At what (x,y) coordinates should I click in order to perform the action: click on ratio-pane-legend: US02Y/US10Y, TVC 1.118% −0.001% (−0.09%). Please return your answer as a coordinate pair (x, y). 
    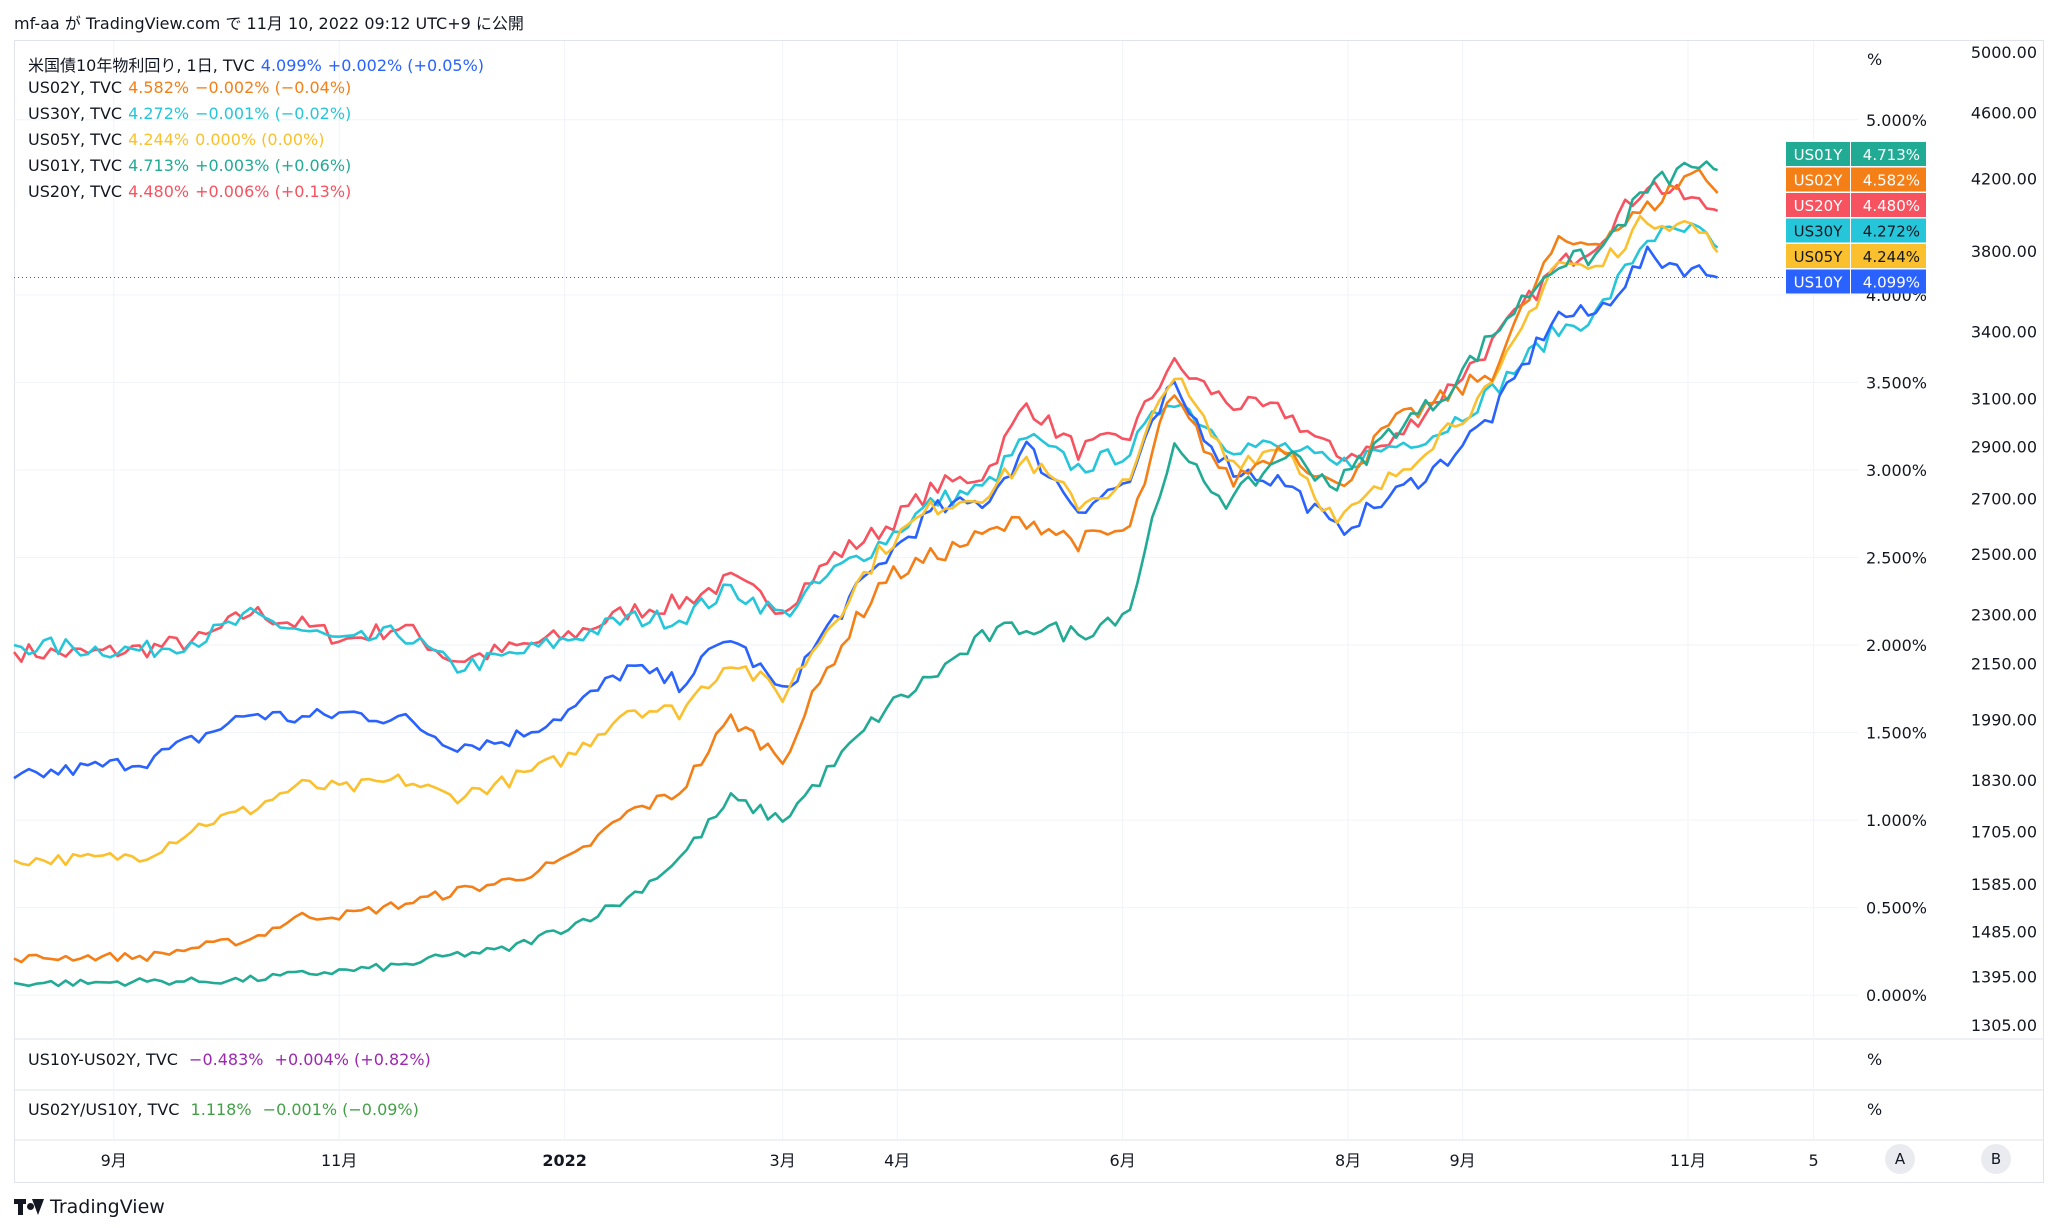
    Looking at the image, I should click on (226, 1109).